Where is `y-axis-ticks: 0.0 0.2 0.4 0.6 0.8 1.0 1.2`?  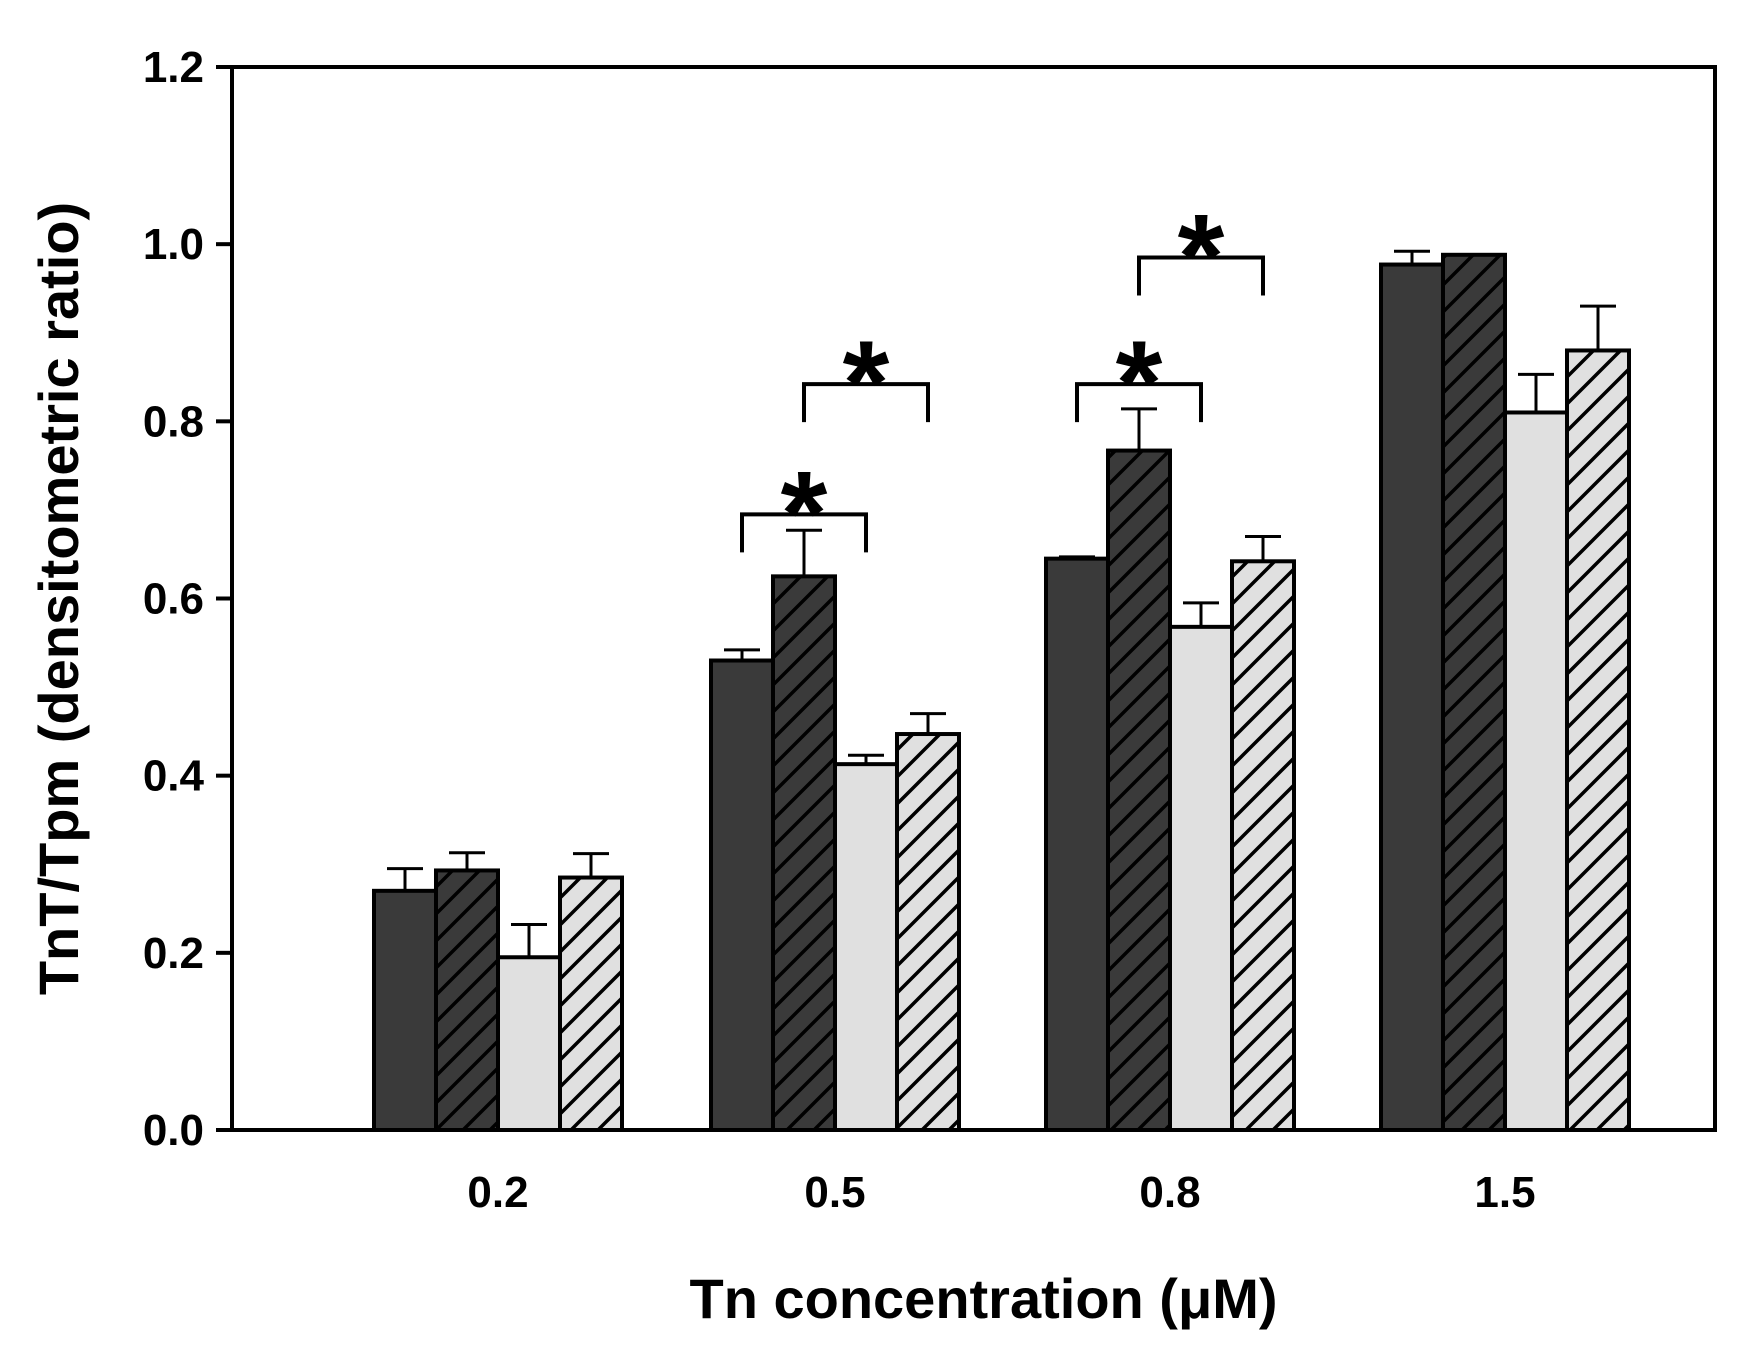 y-axis-ticks: 0.0 0.2 0.4 0.6 0.8 1.0 1.2 is located at coordinates (187, 599).